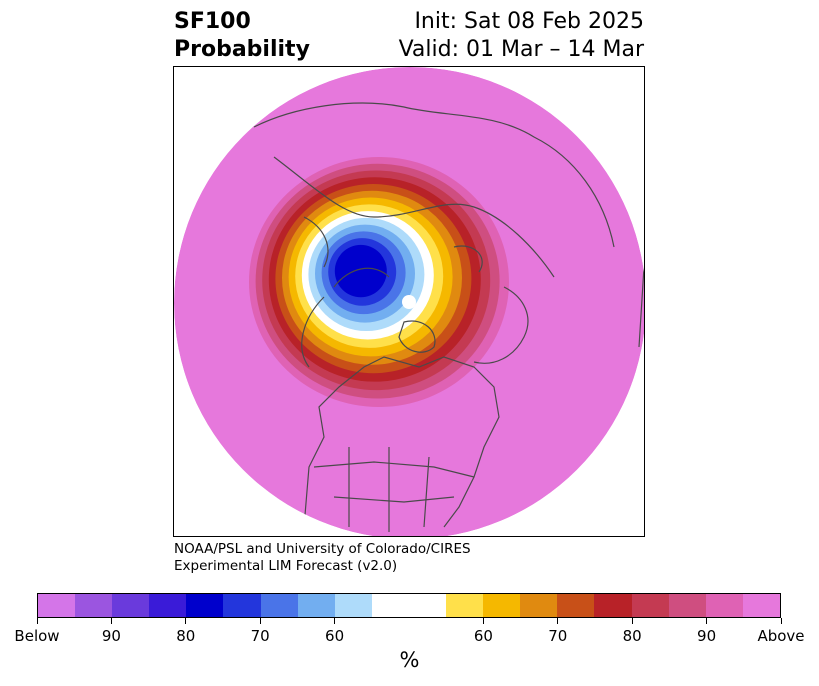 The image size is (819, 686). What do you see at coordinates (409, 660) in the screenshot?
I see `colorbar-unit-label: %` at bounding box center [409, 660].